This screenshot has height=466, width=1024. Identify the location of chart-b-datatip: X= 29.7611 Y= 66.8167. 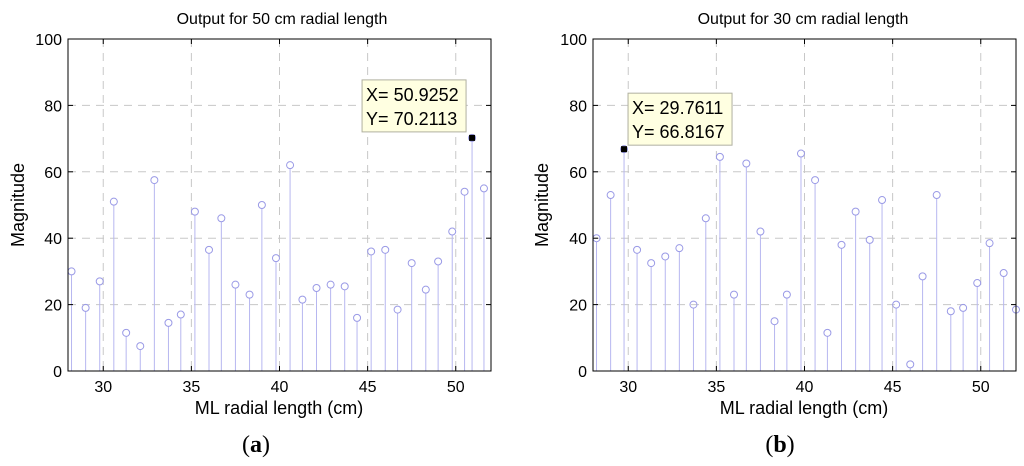
(677, 122).